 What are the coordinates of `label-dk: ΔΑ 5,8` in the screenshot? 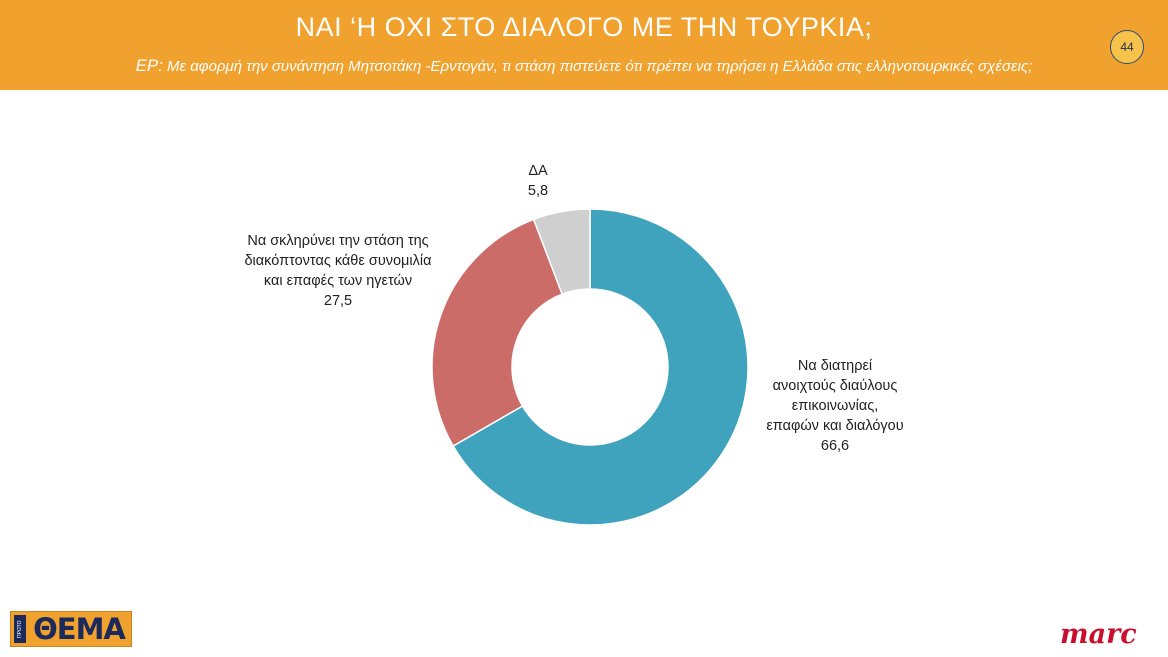 It's located at (538, 181).